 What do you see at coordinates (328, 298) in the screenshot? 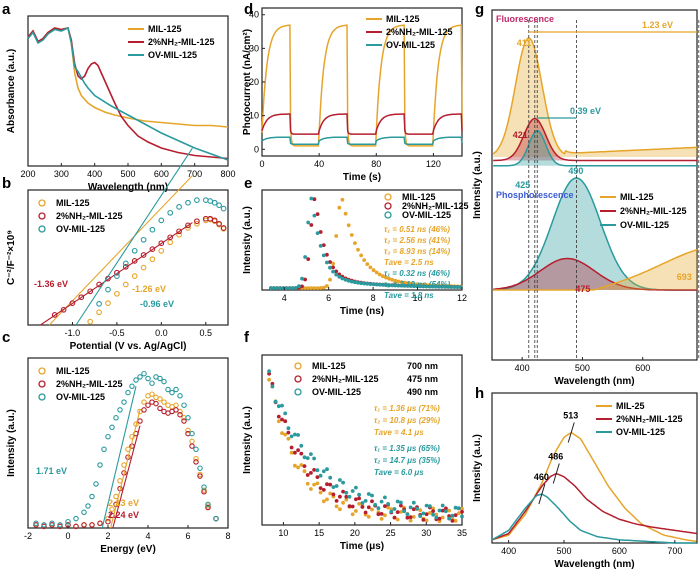
I see `panel-e-tick-label: 6` at bounding box center [328, 298].